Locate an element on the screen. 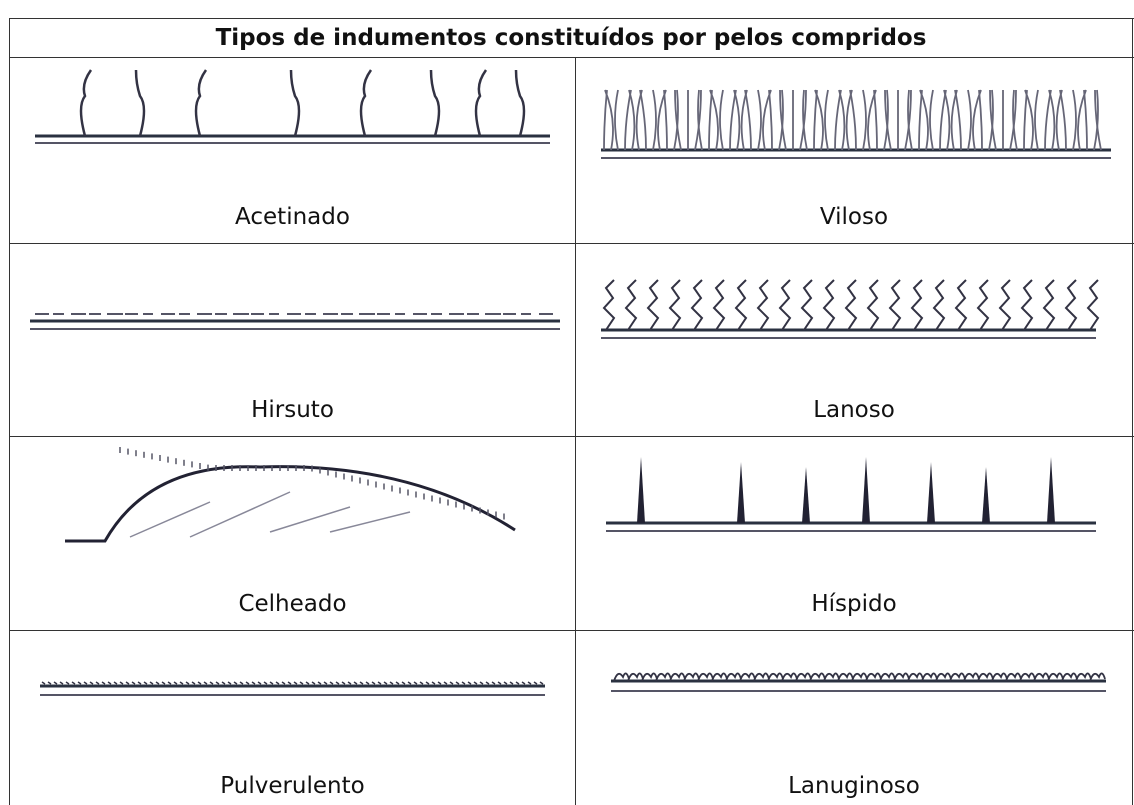 Image resolution: width=1134 pixels, height=805 pixels. cell-label: Pulverulento is located at coordinates (292, 786).